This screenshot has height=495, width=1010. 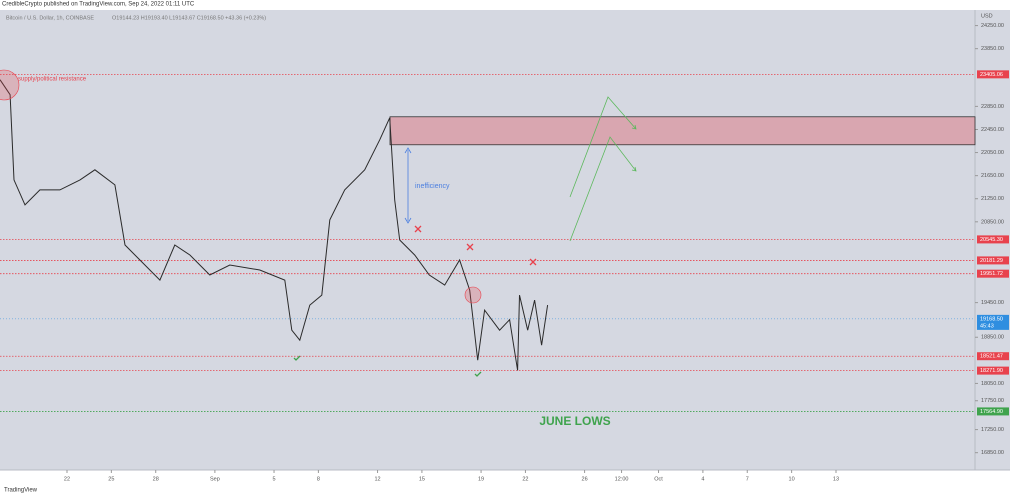 I want to click on y-tick-label: 21250.00, so click(x=992, y=199).